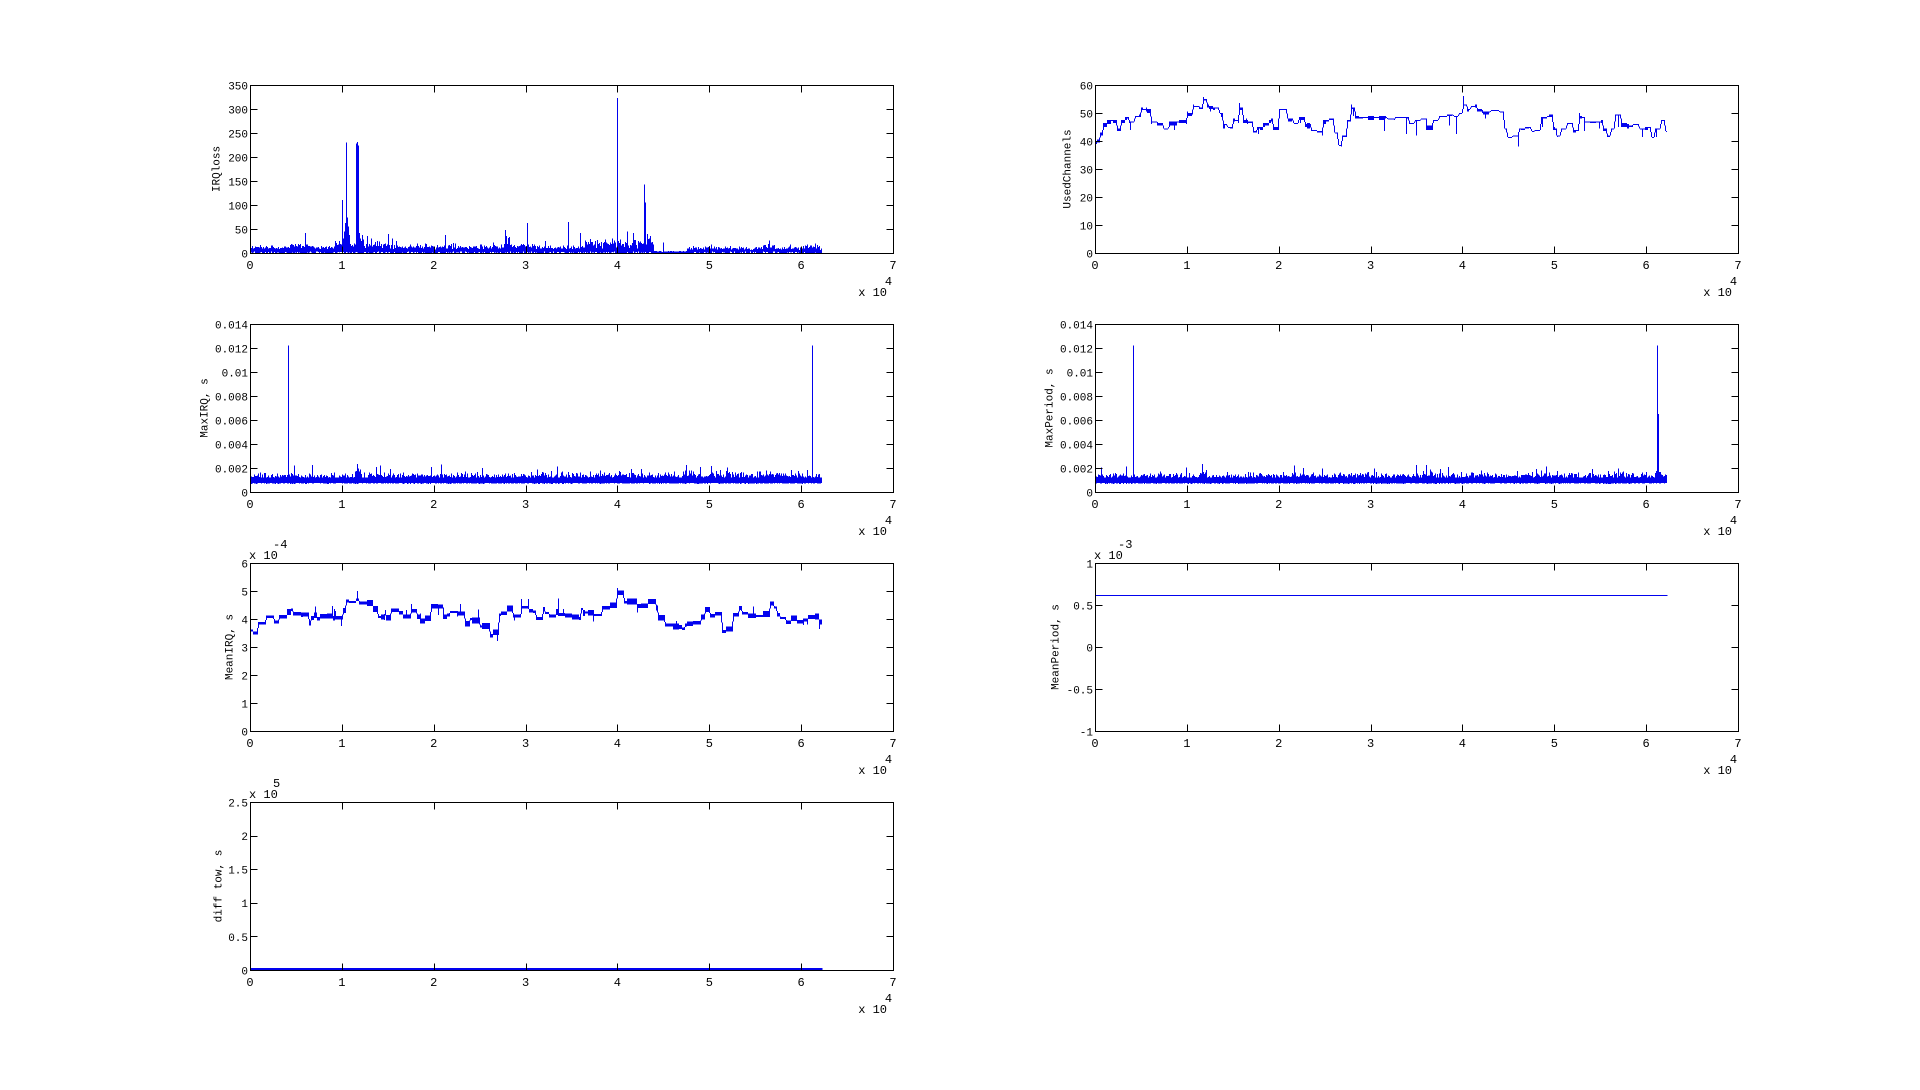 This screenshot has width=1920, height=1090. What do you see at coordinates (235, 374) in the screenshot?
I see `svg-text: 0.01` at bounding box center [235, 374].